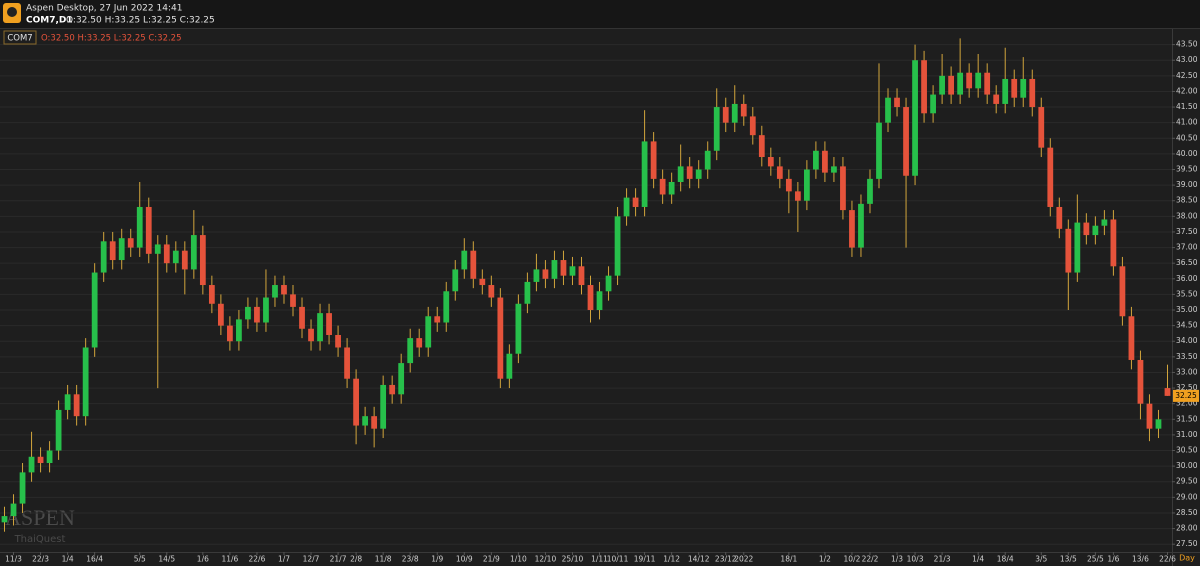 This screenshot has width=1200, height=566. Describe the element at coordinates (311, 559) in the screenshot. I see `x-tick-label: 12/7` at that location.